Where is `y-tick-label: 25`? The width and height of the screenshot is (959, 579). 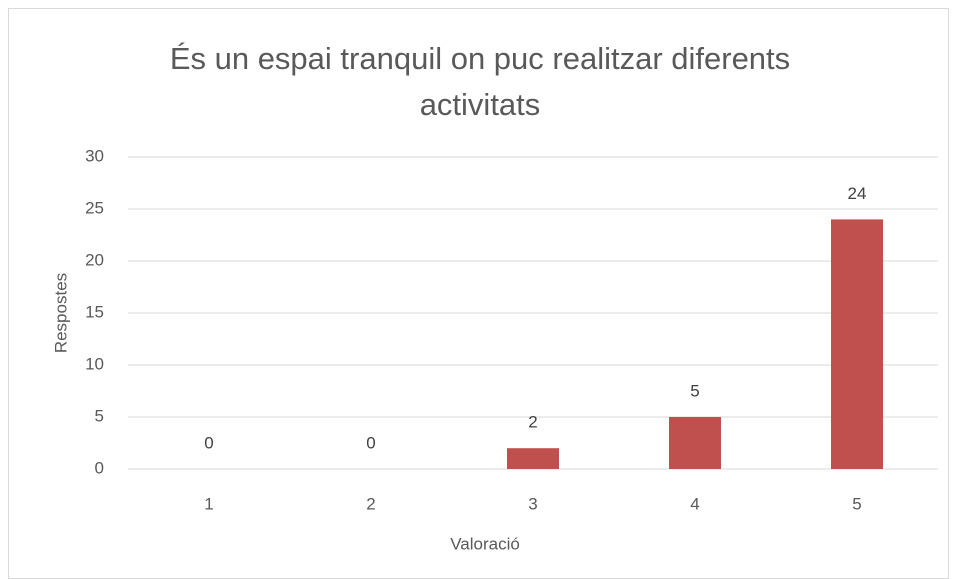
y-tick-label: 25 is located at coordinates (94, 207).